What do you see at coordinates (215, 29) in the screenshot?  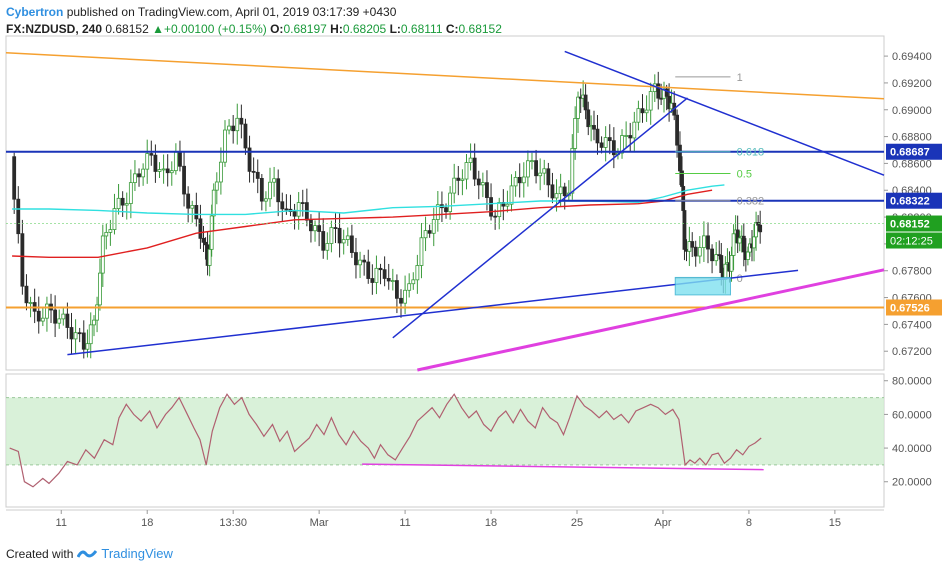 I see `price-change: +0.00100 (+0.15%)` at bounding box center [215, 29].